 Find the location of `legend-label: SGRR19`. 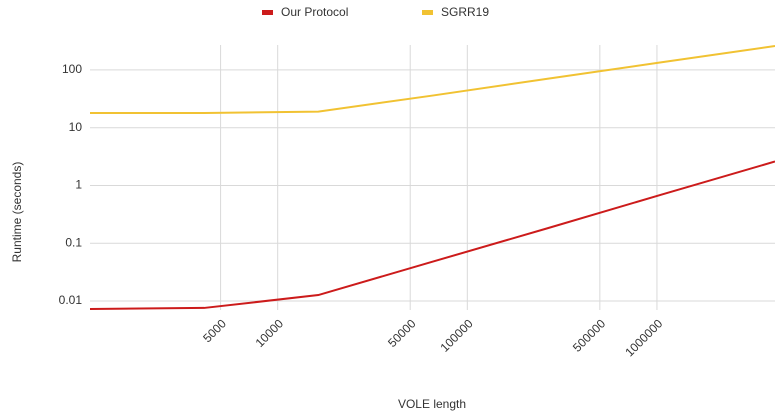

legend-label: SGRR19 is located at coordinates (465, 12).